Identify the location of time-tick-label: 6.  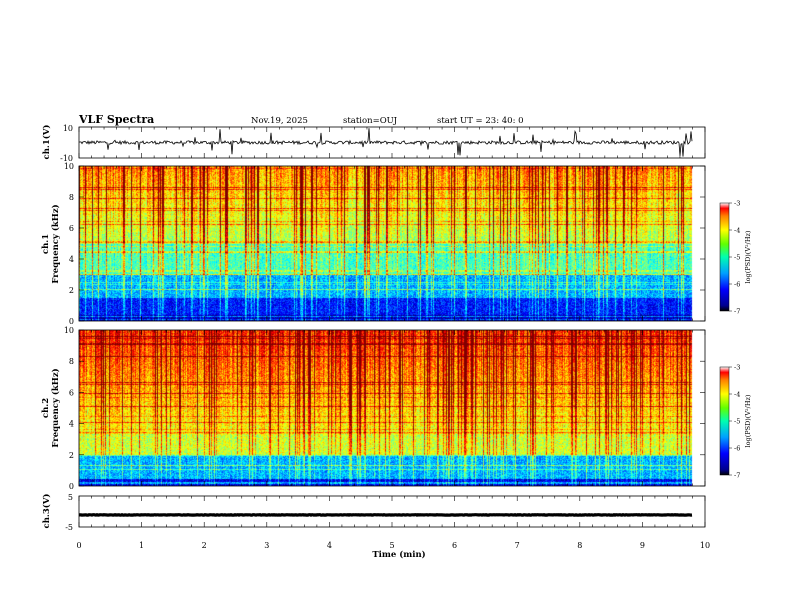
(454, 545).